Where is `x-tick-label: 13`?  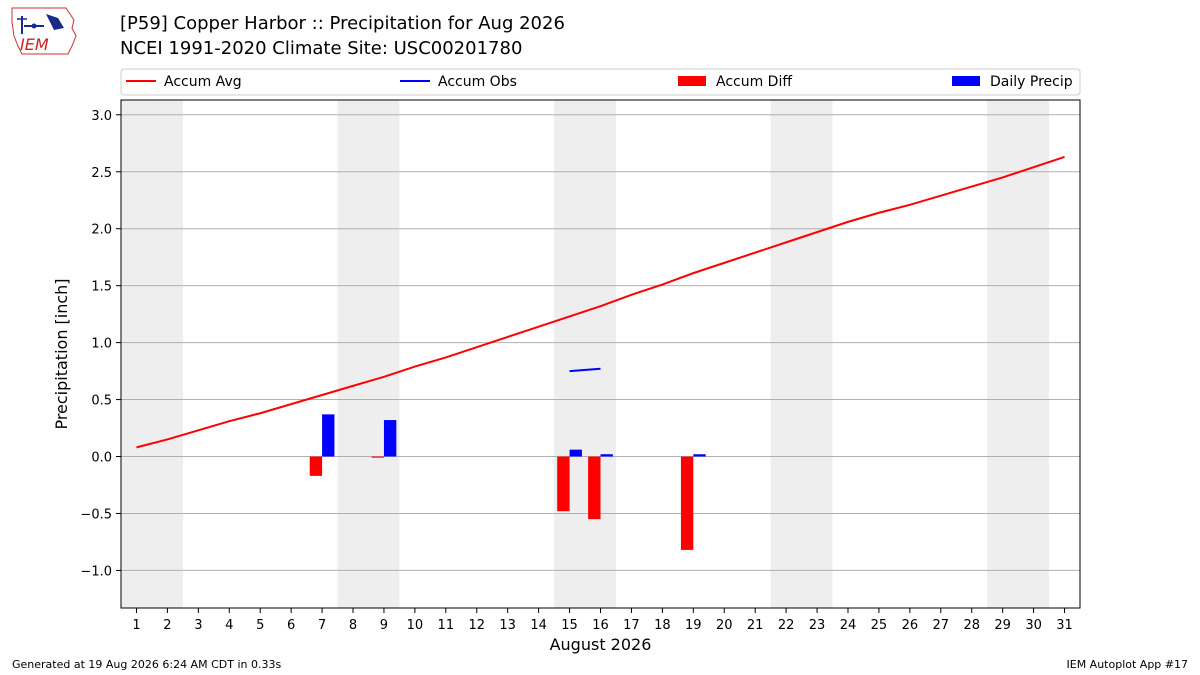 x-tick-label: 13 is located at coordinates (507, 625).